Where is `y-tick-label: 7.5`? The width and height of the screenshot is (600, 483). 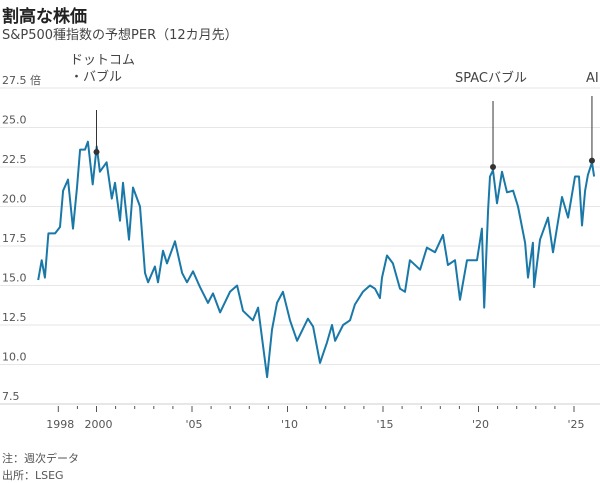
y-tick-label: 7.5 is located at coordinates (11, 396).